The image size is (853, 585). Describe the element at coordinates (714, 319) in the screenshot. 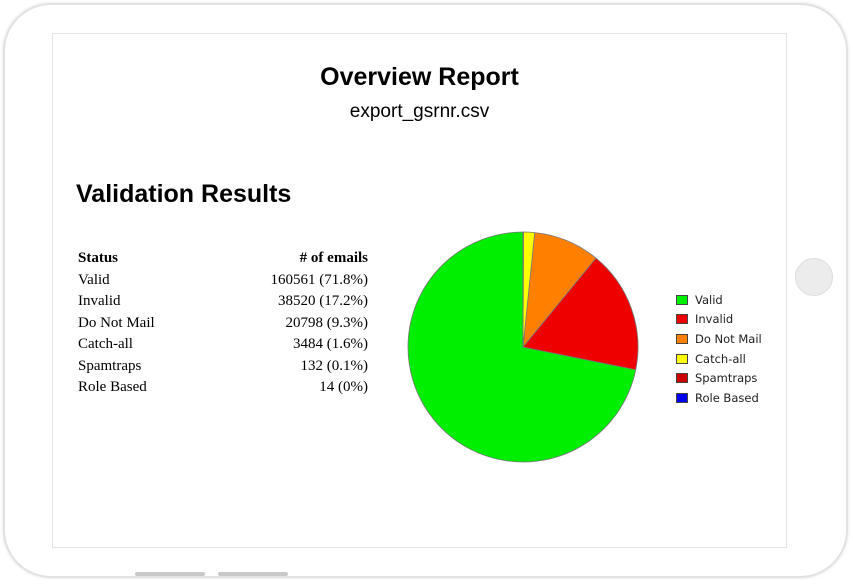

I see `legend-label: Invalid` at that location.